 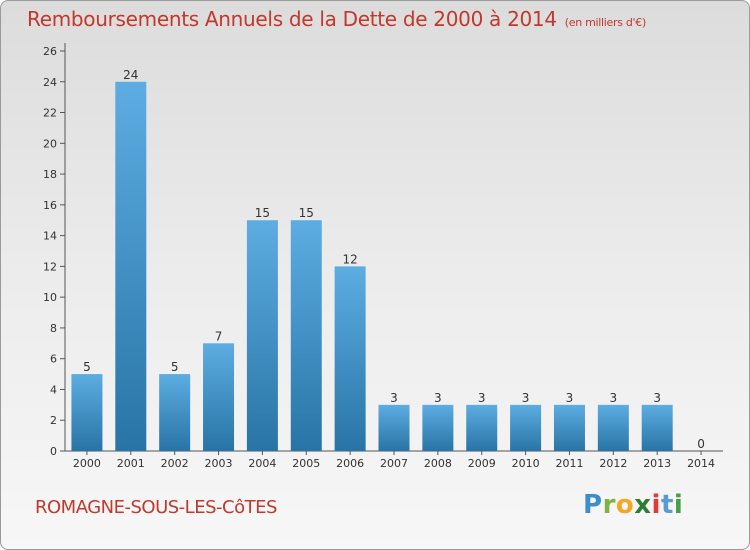 I want to click on proxiti-logo: Proxiti, so click(x=633, y=505).